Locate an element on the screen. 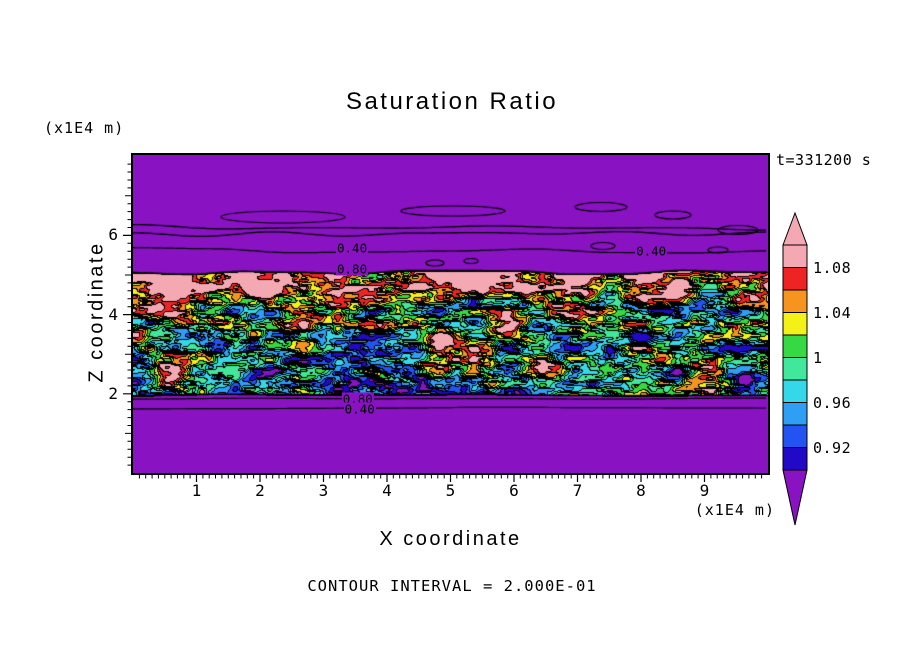  colorbar-tick-label: 0.92 is located at coordinates (832, 447).